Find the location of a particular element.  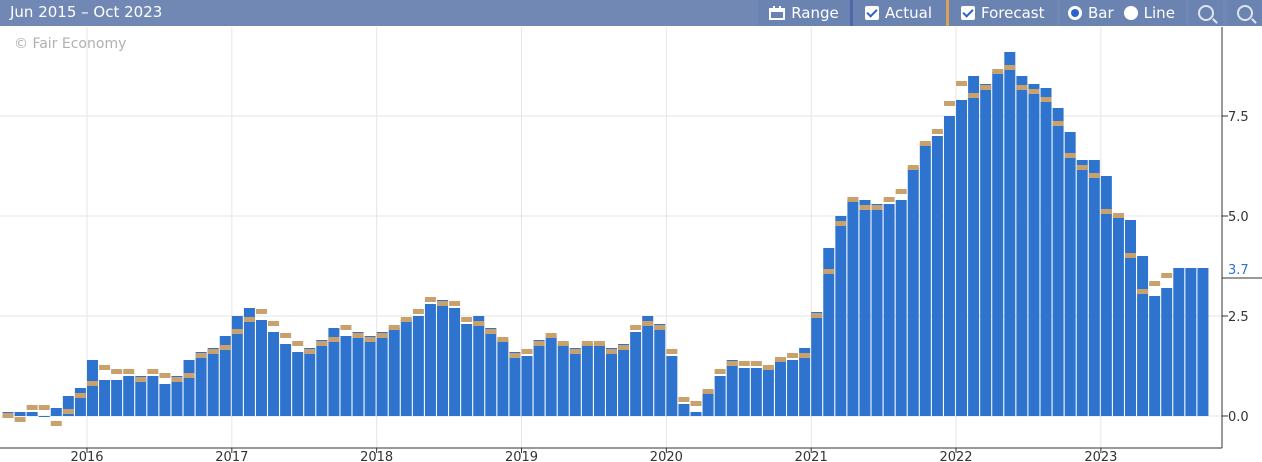

bar-radio is located at coordinates (1075, 13).